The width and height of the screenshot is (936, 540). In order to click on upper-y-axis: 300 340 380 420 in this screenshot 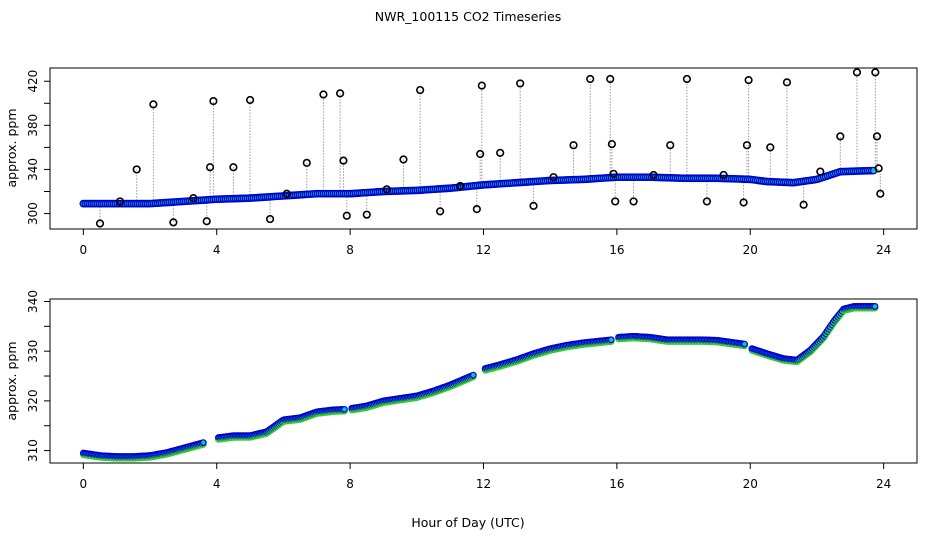, I will do `click(38, 147)`.